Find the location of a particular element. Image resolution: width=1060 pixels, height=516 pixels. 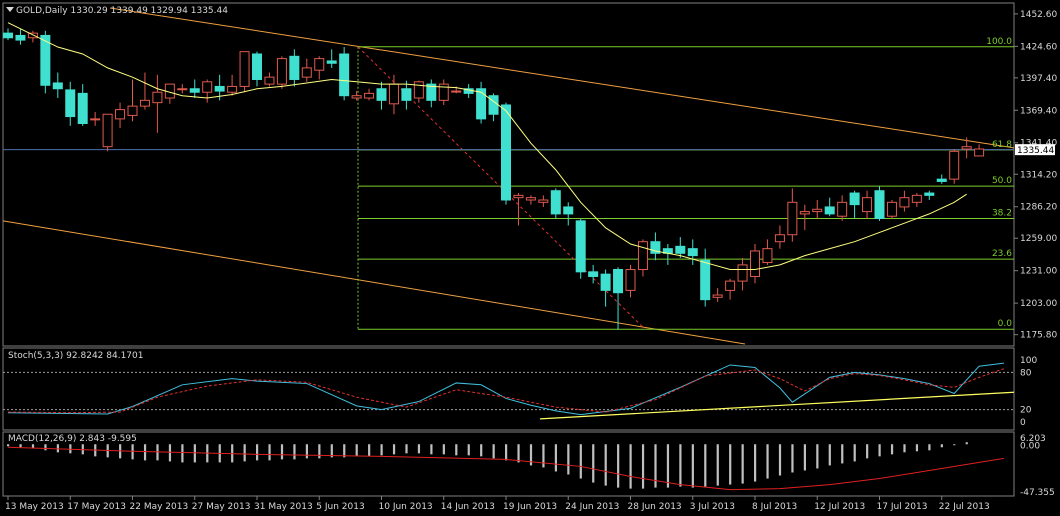

price-axis-label: 1175.80 is located at coordinates (1038, 336).